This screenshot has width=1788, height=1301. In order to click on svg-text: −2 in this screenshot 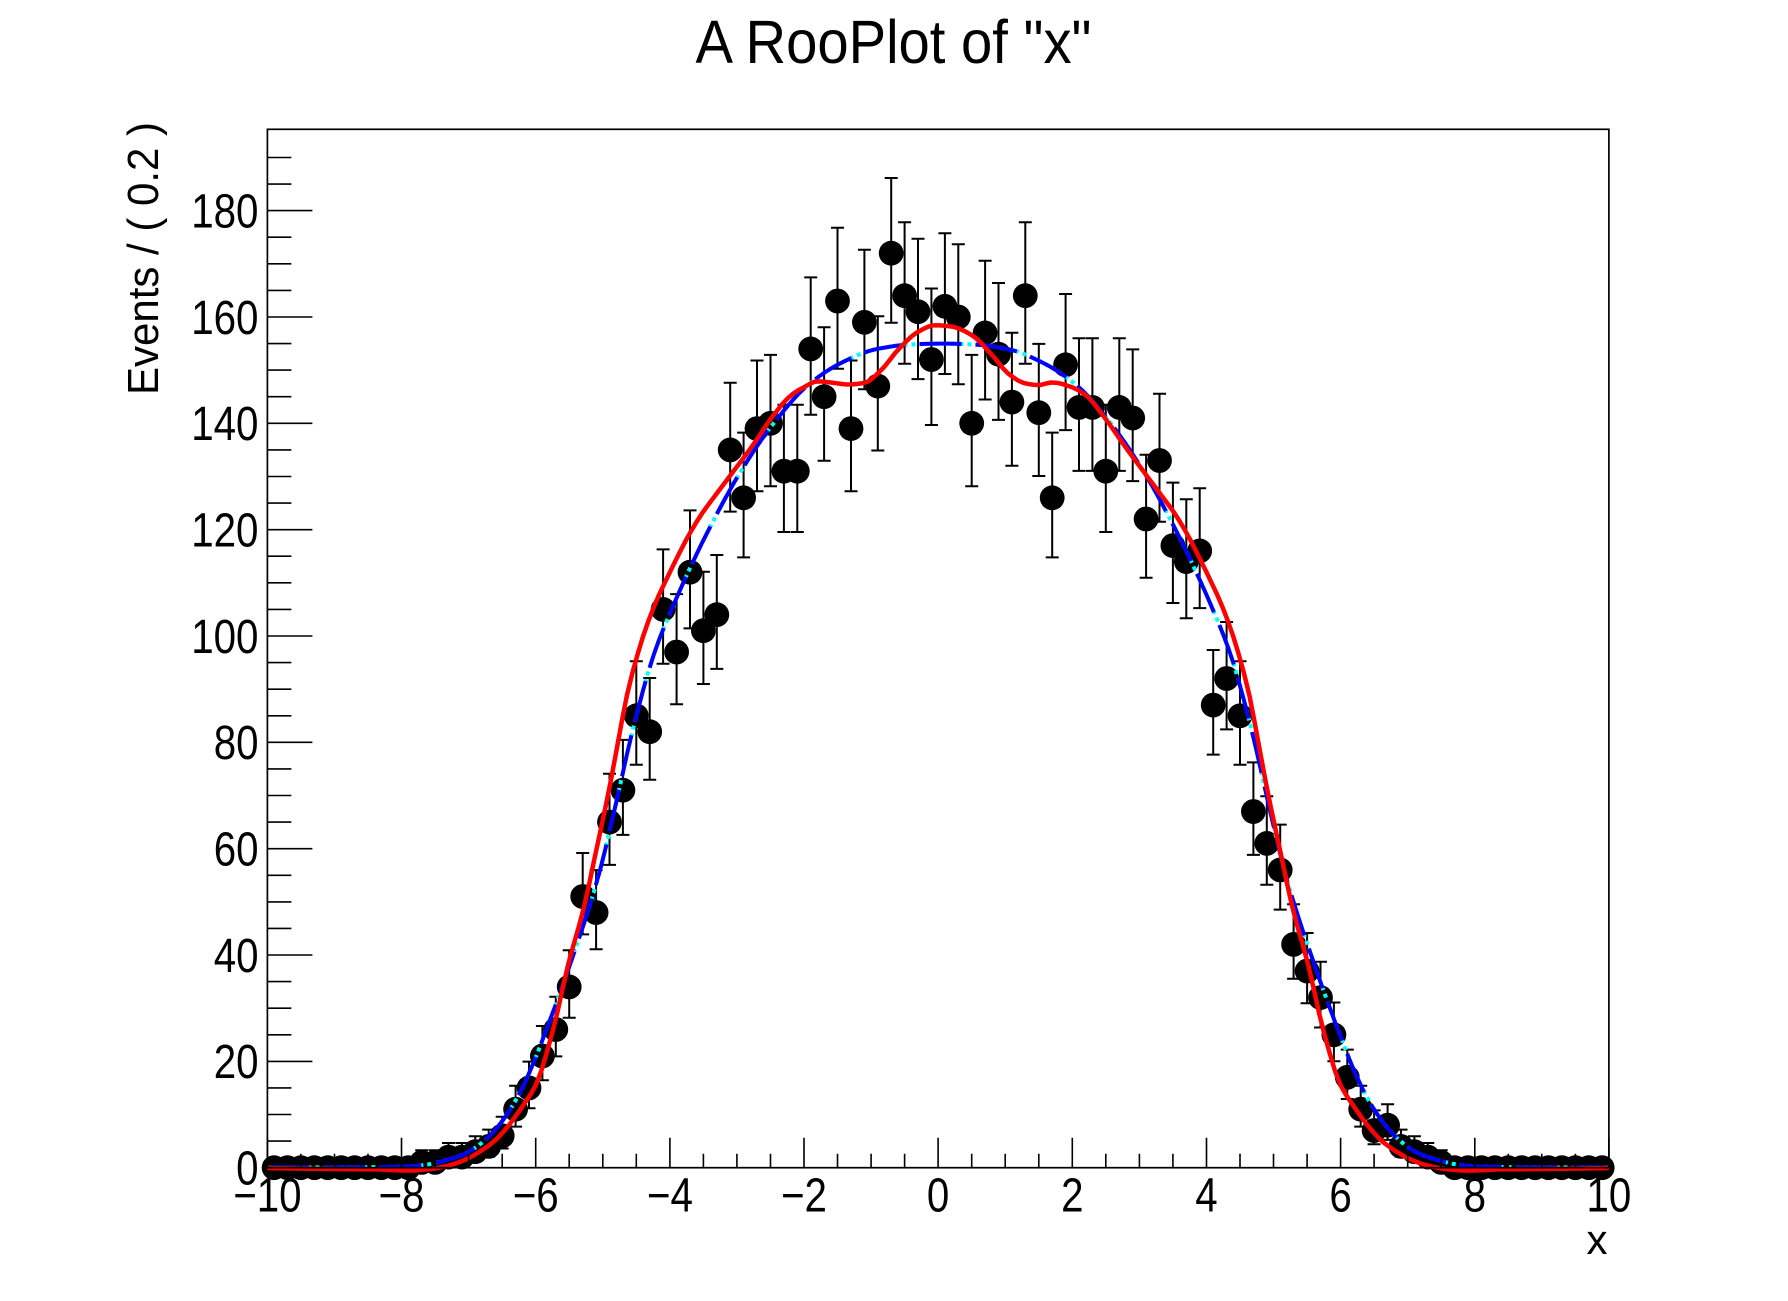, I will do `click(804, 1196)`.